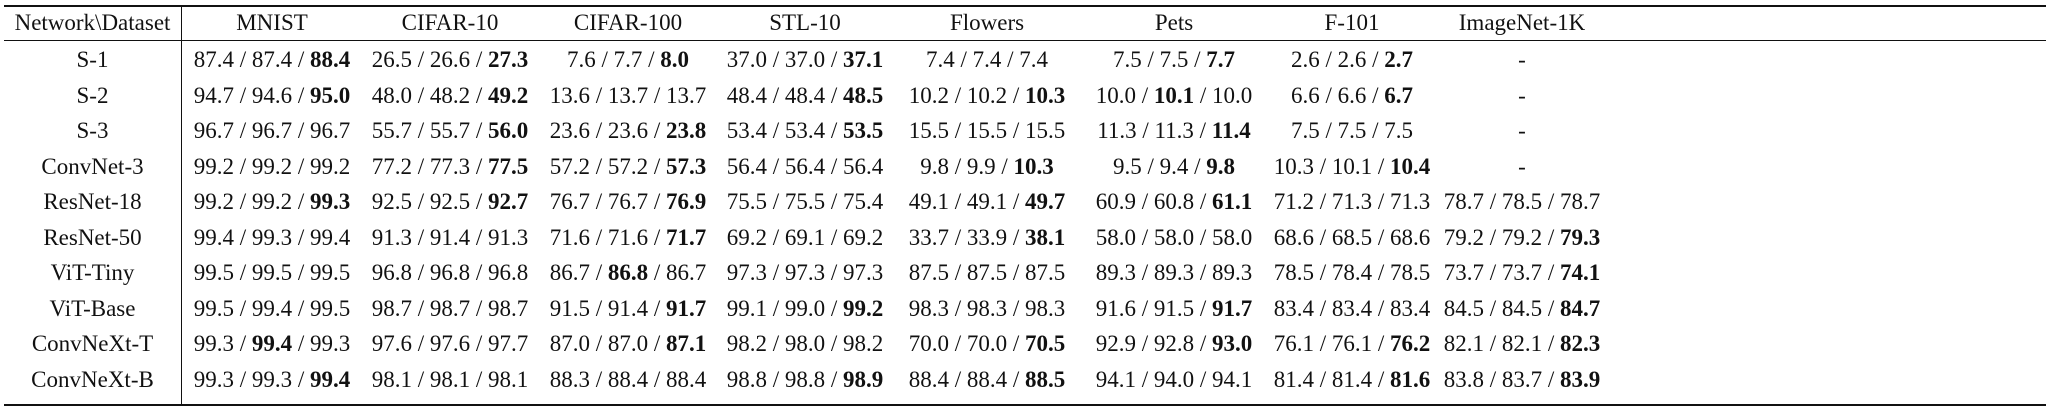 This screenshot has height=413, width=2050. I want to click on value: 99.5, so click(272, 272).